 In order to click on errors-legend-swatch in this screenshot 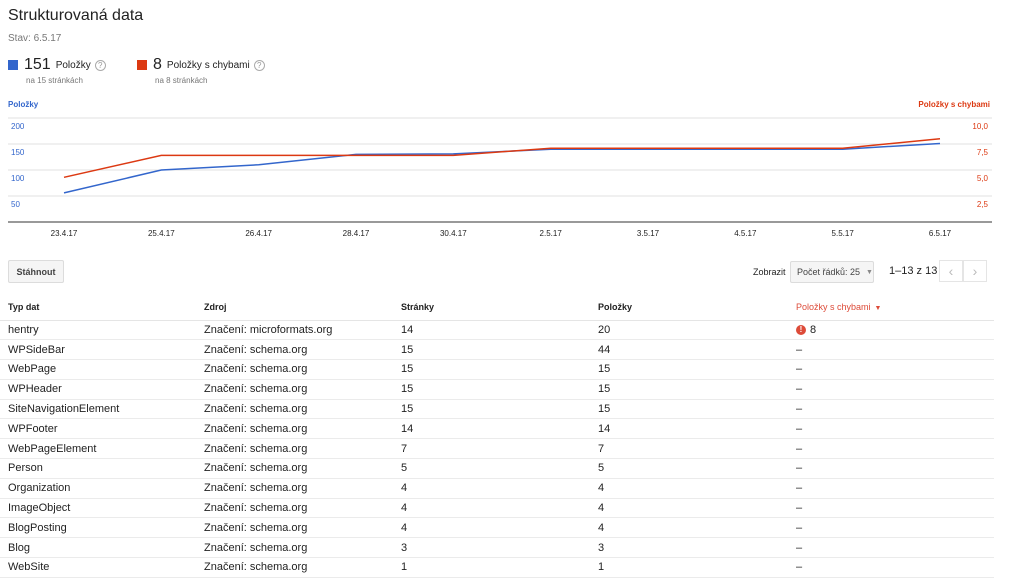, I will do `click(142, 65)`.